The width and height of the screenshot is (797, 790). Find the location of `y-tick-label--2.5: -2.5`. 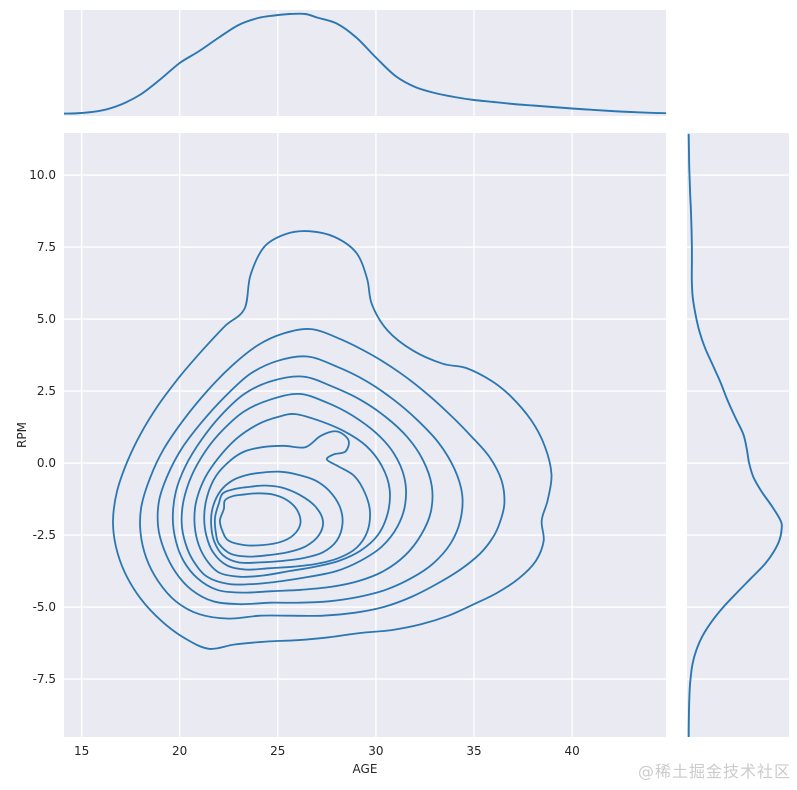

y-tick-label--2.5: -2.5 is located at coordinates (44, 535).